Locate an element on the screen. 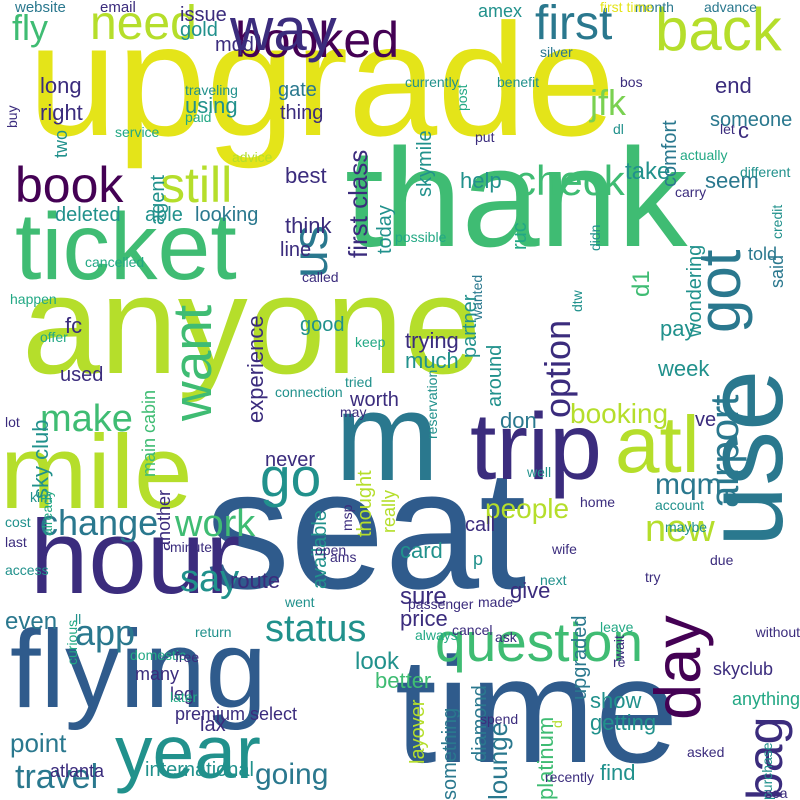  word-free: free is located at coordinates (187, 657).